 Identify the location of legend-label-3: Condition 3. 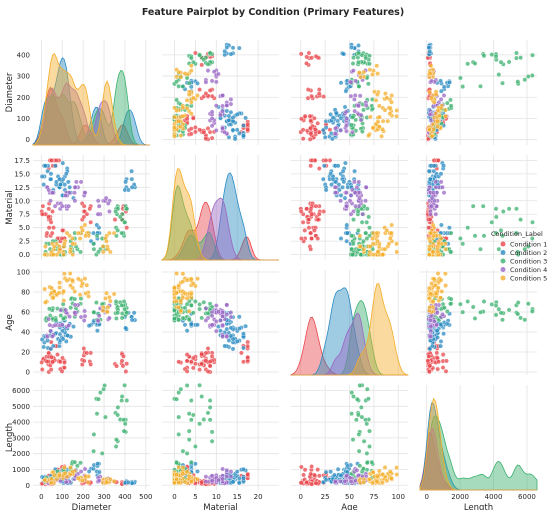
(528, 261).